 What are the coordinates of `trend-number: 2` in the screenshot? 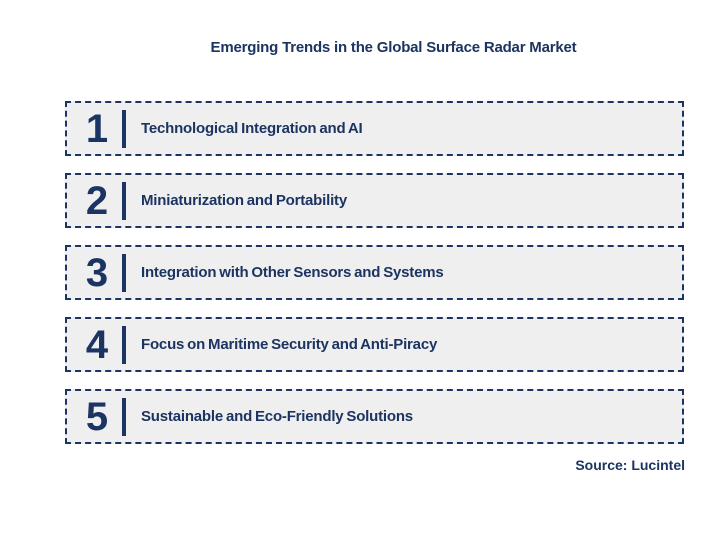 It's located at (97, 200).